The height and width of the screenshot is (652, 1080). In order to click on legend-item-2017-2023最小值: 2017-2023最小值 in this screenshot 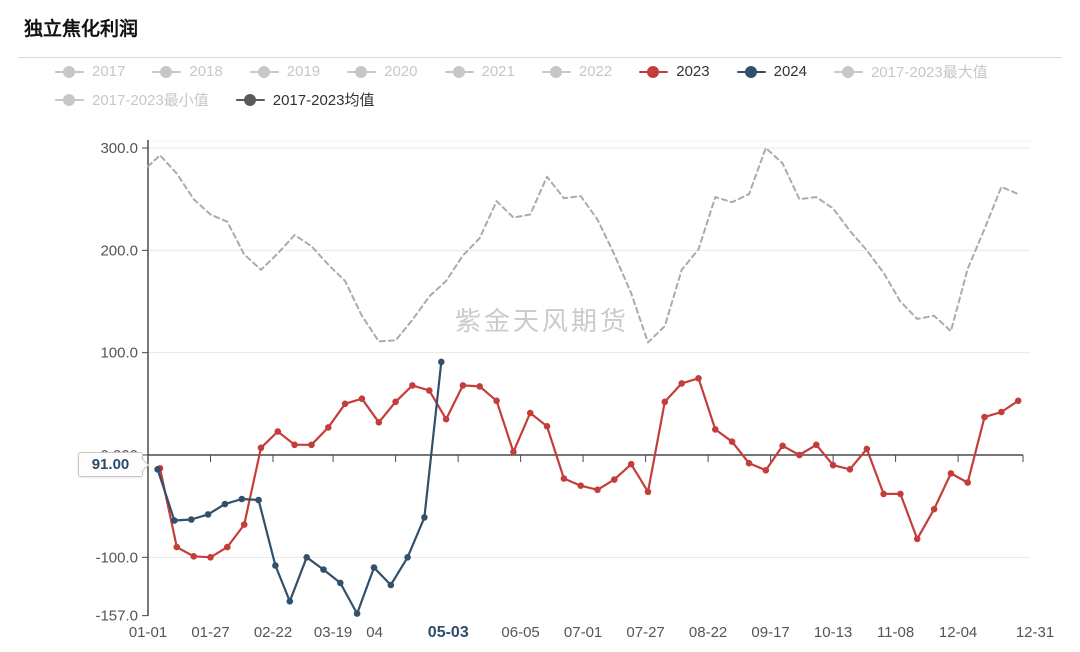, I will do `click(132, 99)`.